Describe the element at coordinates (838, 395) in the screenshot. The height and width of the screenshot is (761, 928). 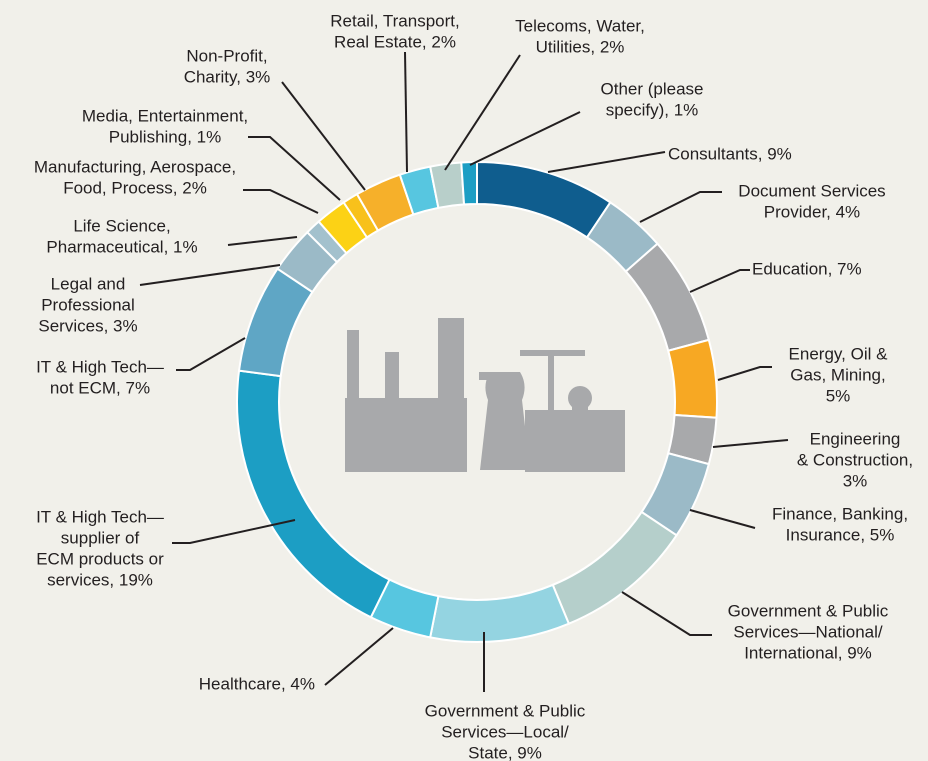
I see `segment-label: 5%` at that location.